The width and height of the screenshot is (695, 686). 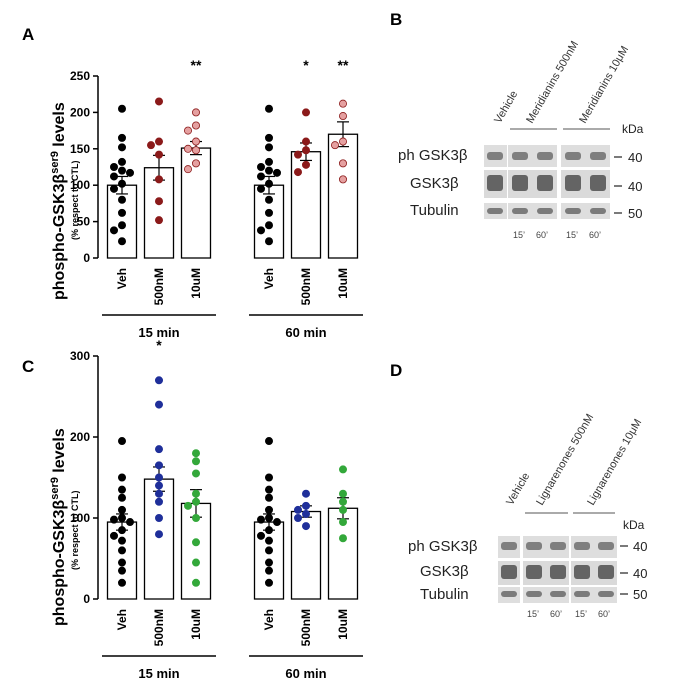 What do you see at coordinates (585, 156) in the screenshot?
I see `blot-b-strip-10-ph` at bounding box center [585, 156].